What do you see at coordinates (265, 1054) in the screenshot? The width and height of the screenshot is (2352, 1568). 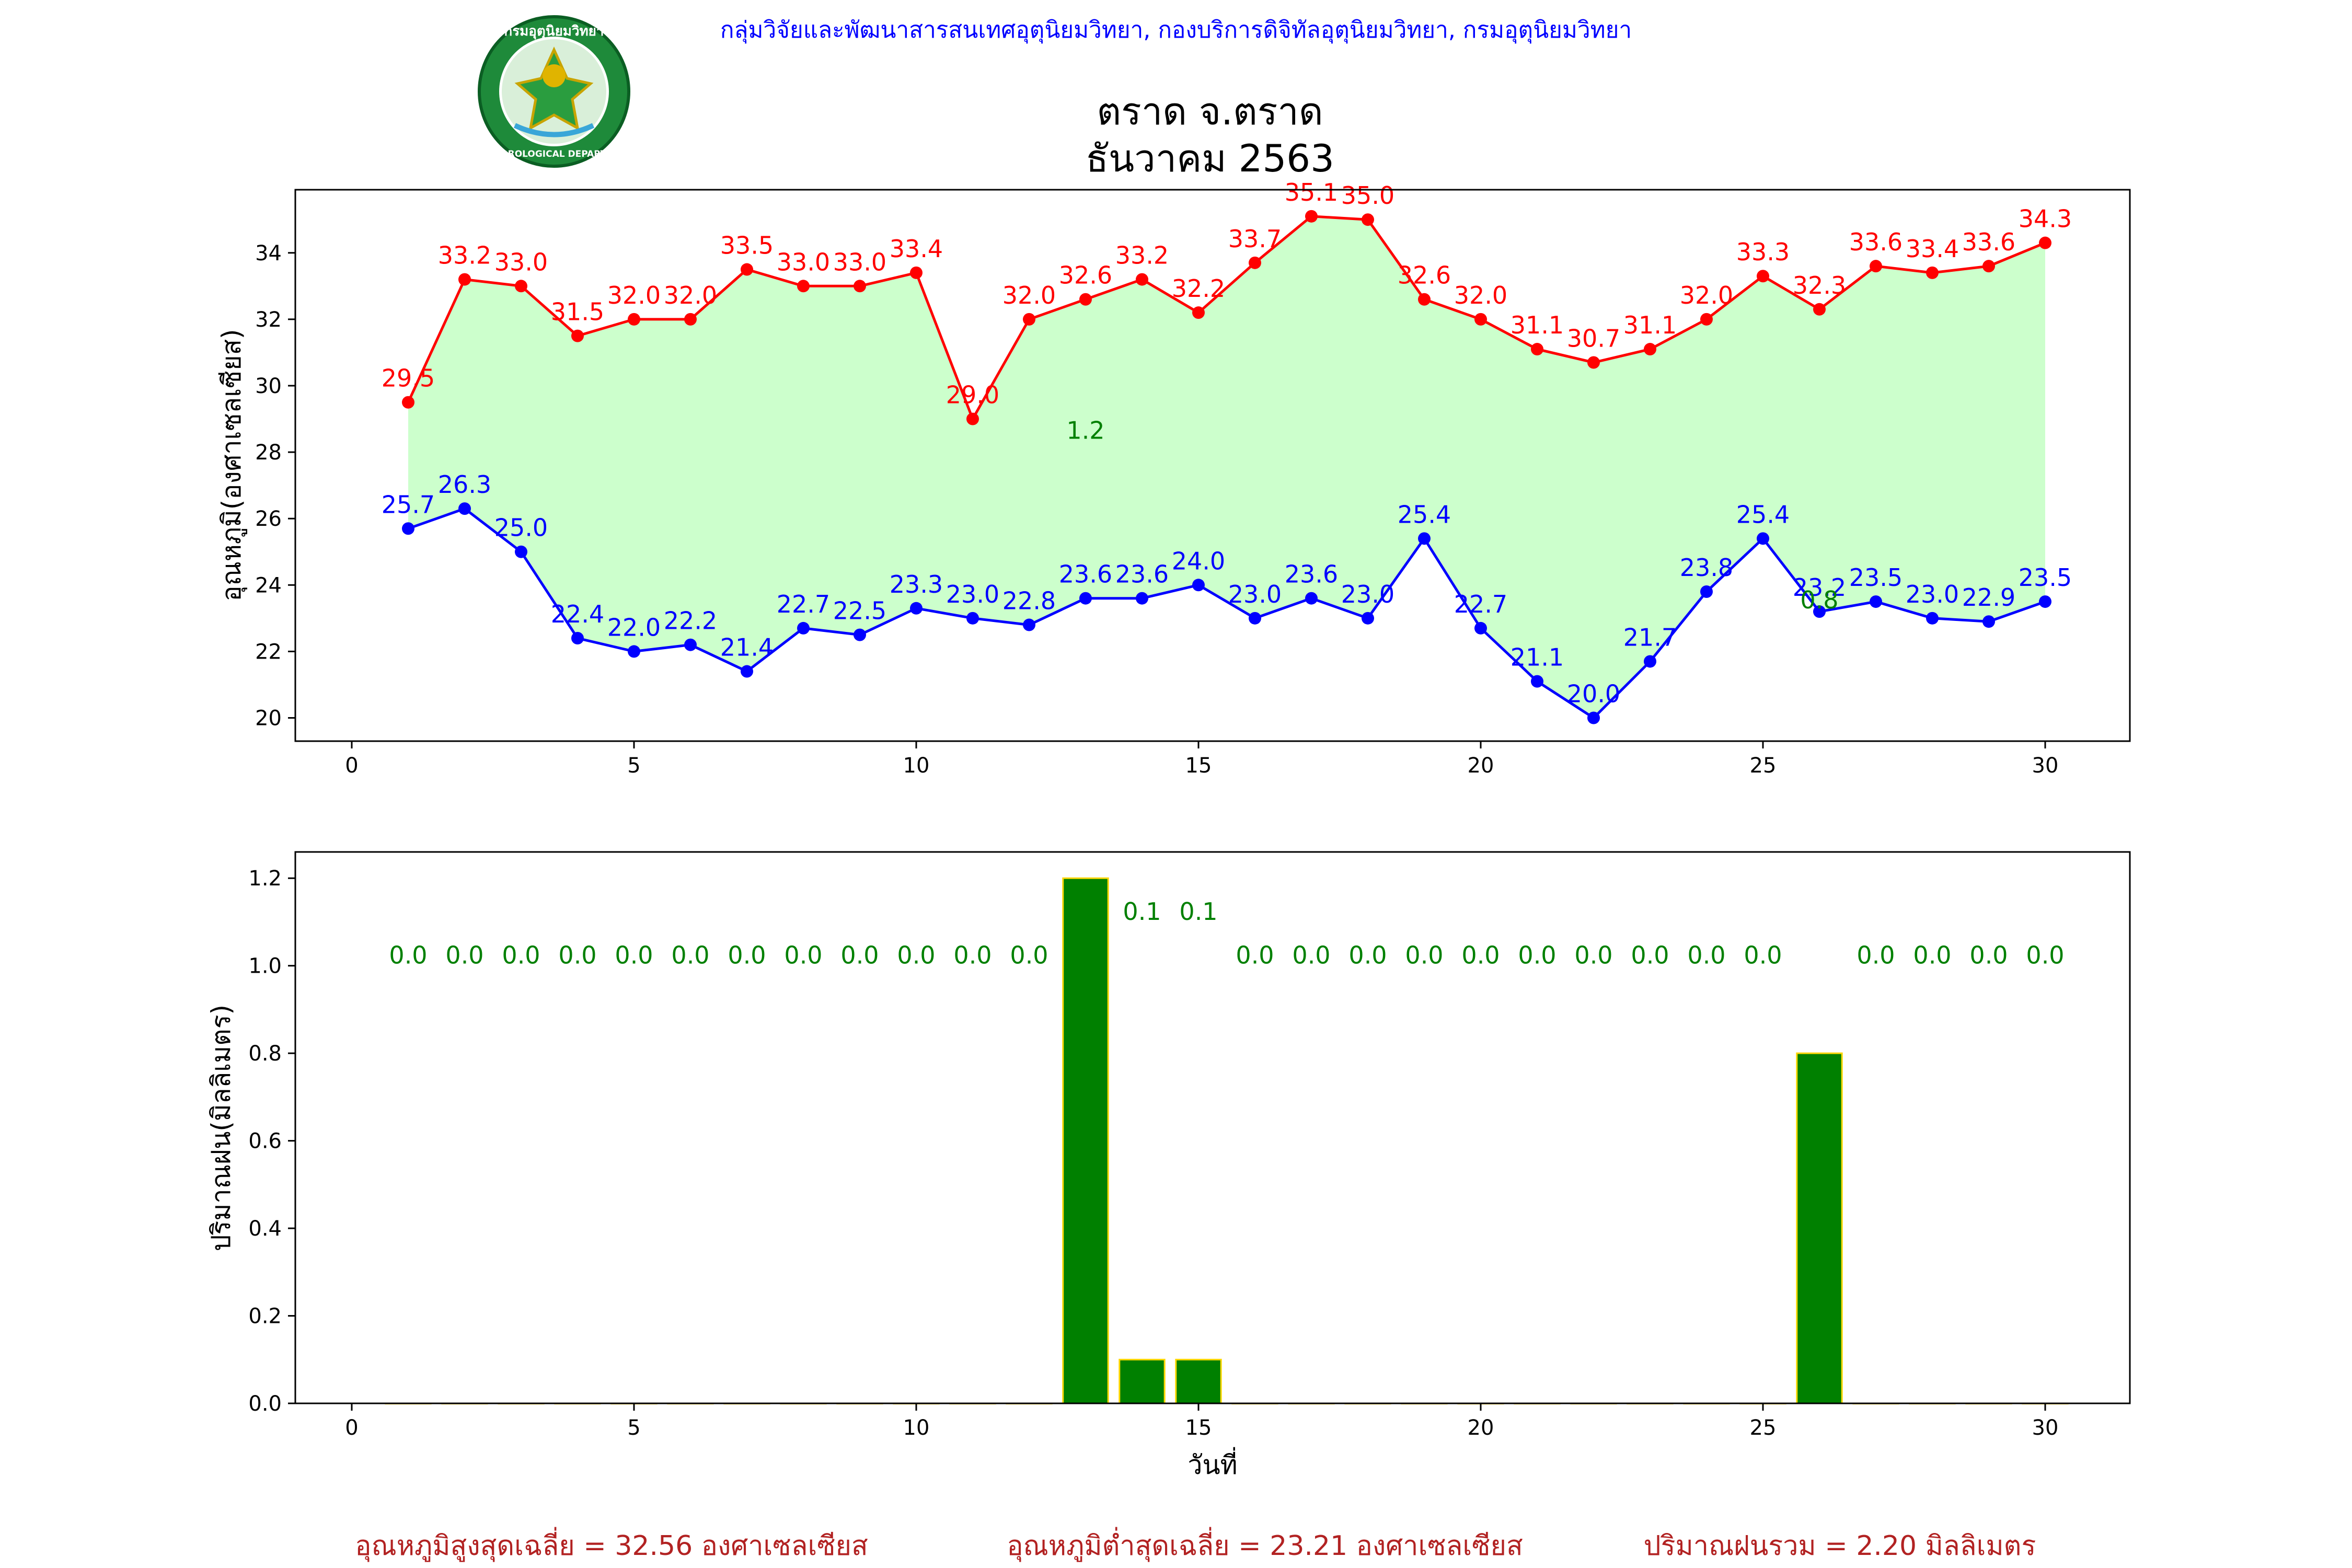 I see `rainfall-y-tick-label: 0.8` at bounding box center [265, 1054].